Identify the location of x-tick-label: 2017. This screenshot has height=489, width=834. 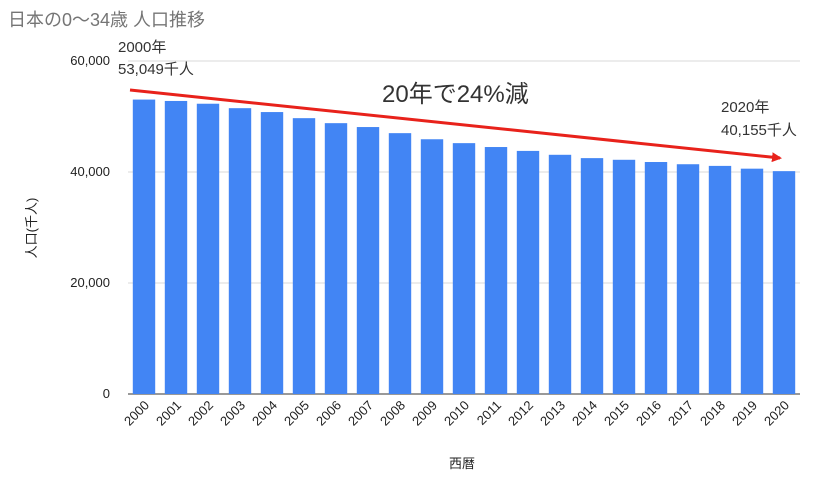
(680, 413).